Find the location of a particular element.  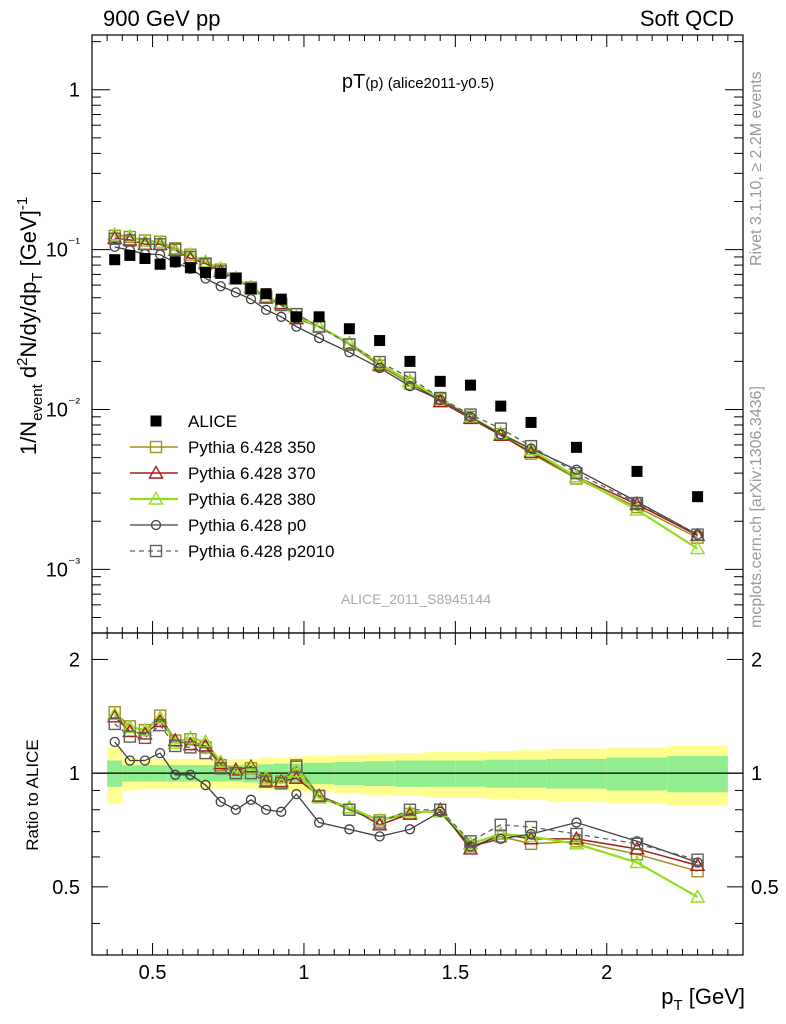

xlabel-unit: [GeV] is located at coordinates (714, 996).